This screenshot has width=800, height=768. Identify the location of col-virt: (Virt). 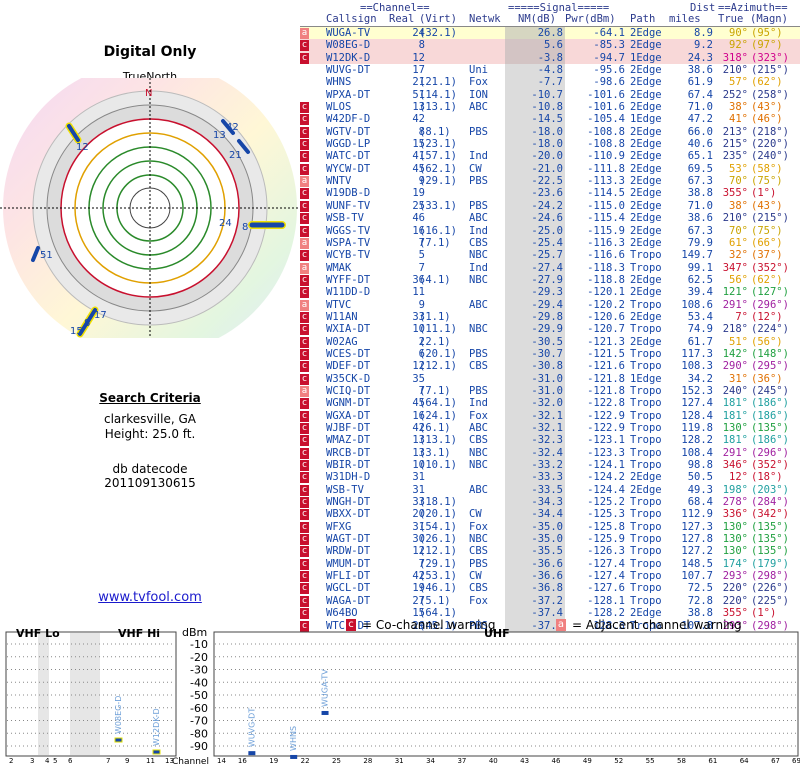
(438, 19).